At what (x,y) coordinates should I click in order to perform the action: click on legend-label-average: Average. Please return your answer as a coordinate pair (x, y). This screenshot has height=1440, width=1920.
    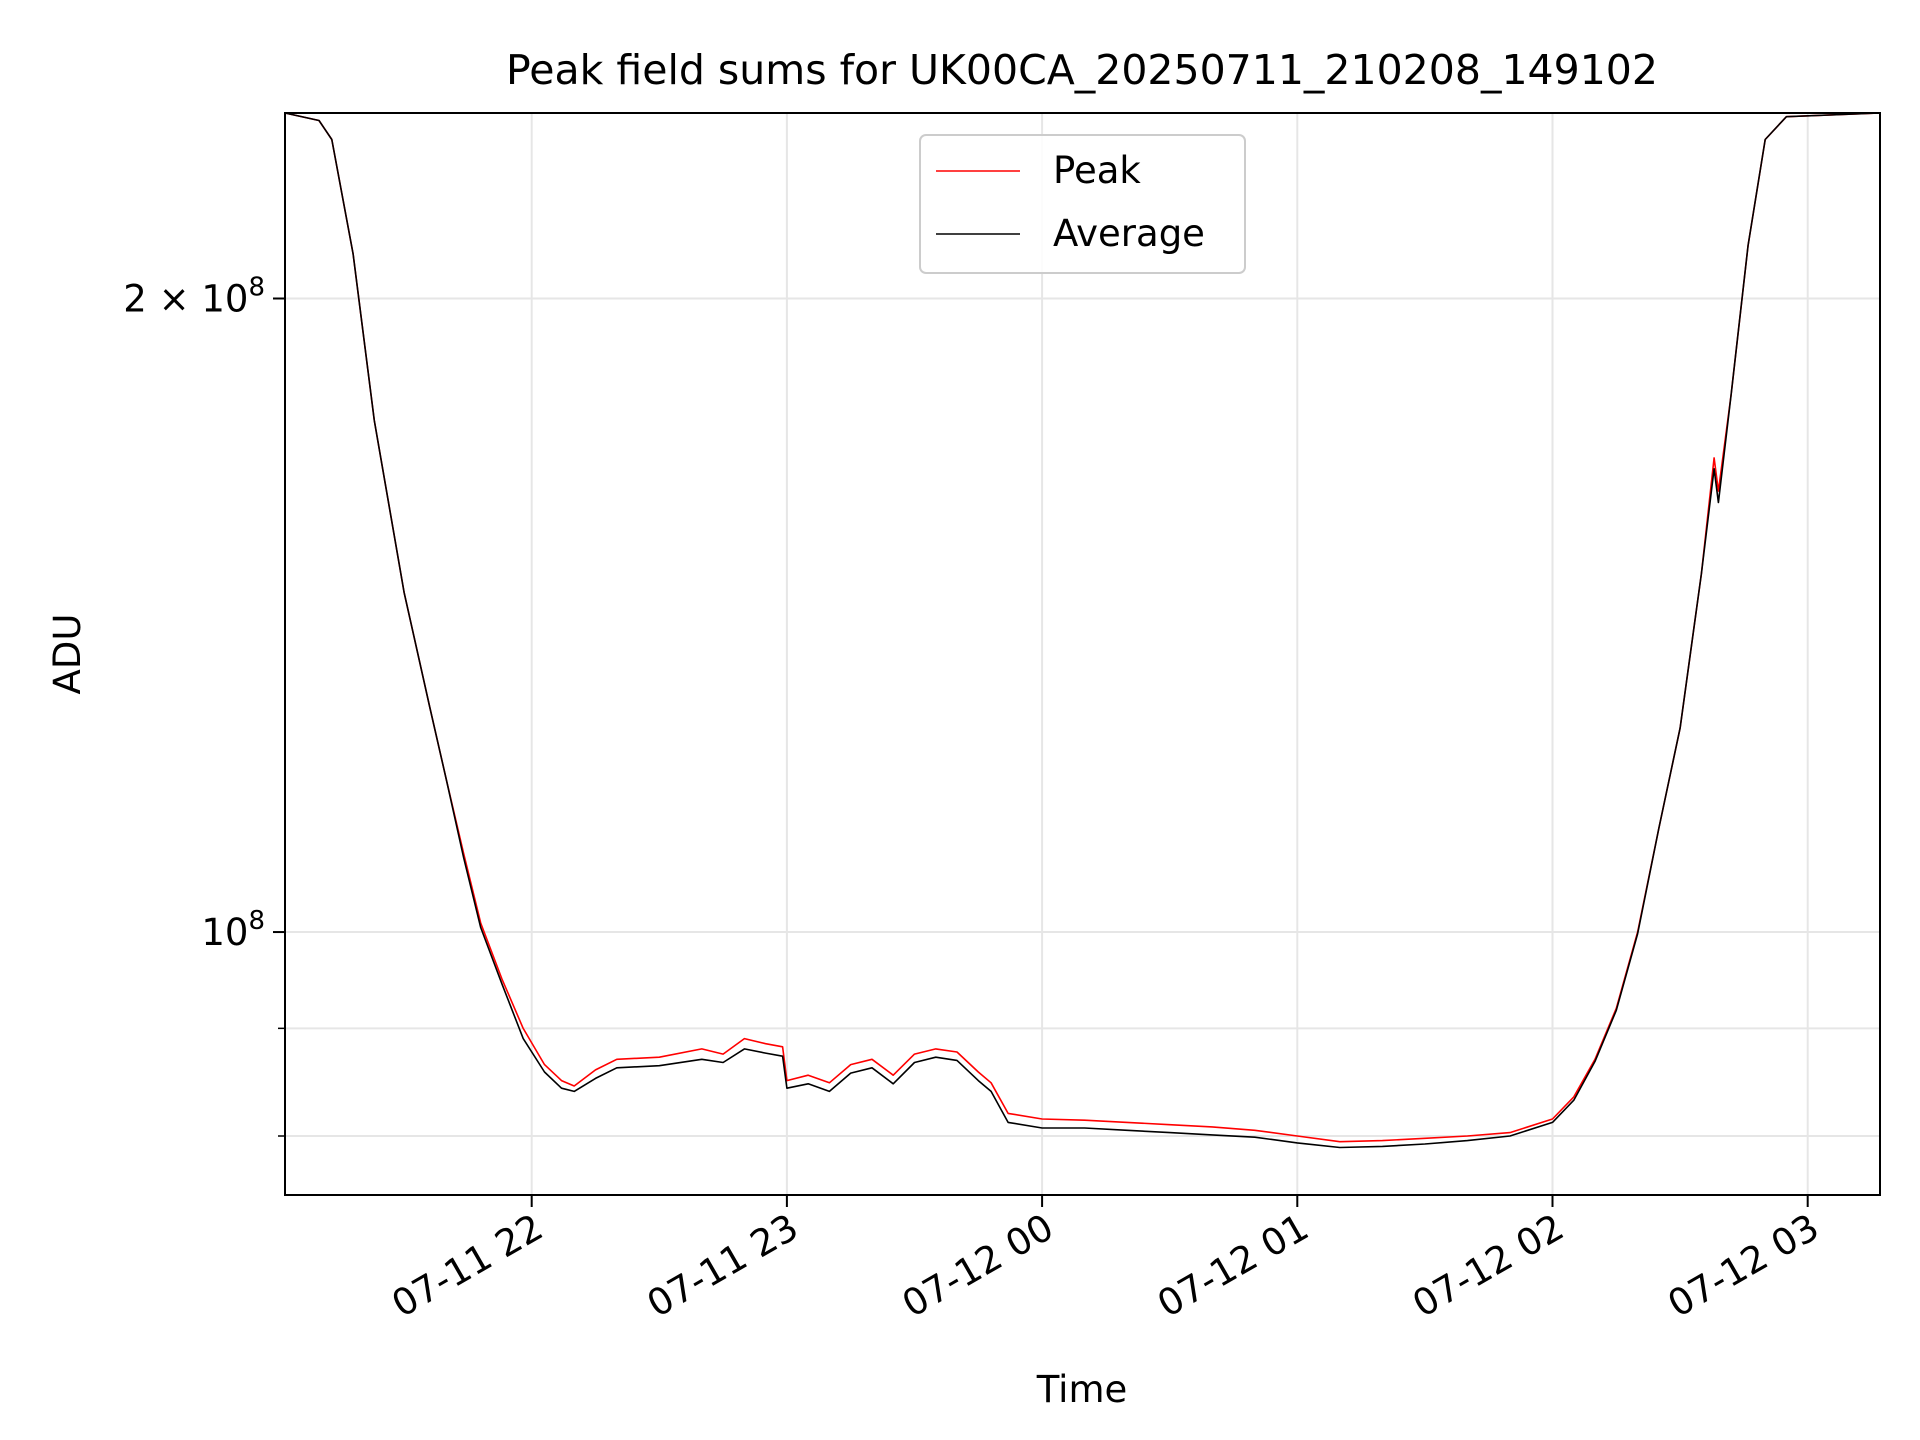
    Looking at the image, I should click on (1129, 233).